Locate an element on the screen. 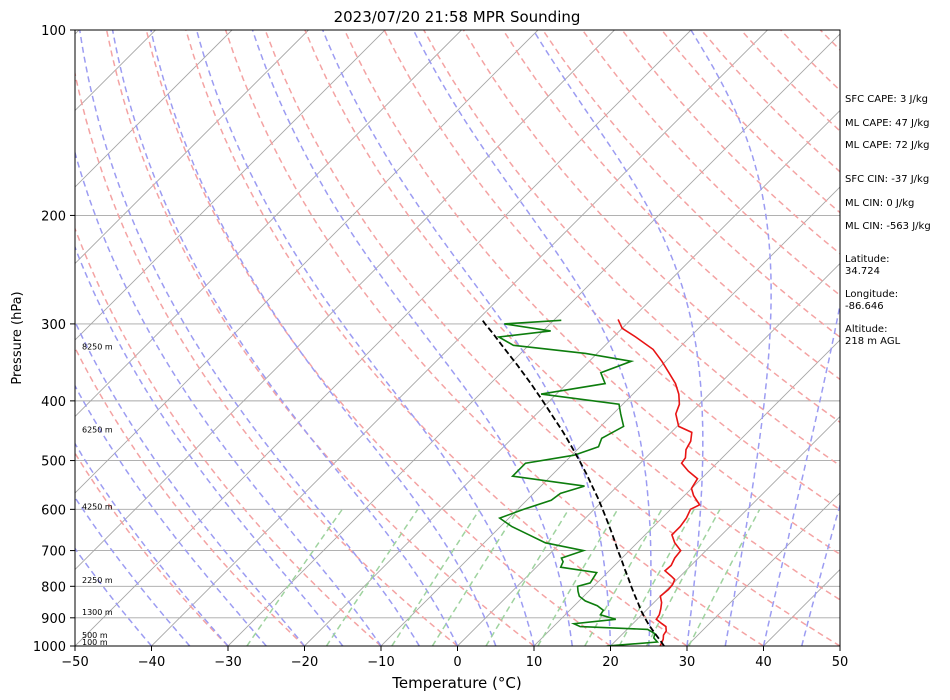  y-tick-label: 200 is located at coordinates (53, 216).